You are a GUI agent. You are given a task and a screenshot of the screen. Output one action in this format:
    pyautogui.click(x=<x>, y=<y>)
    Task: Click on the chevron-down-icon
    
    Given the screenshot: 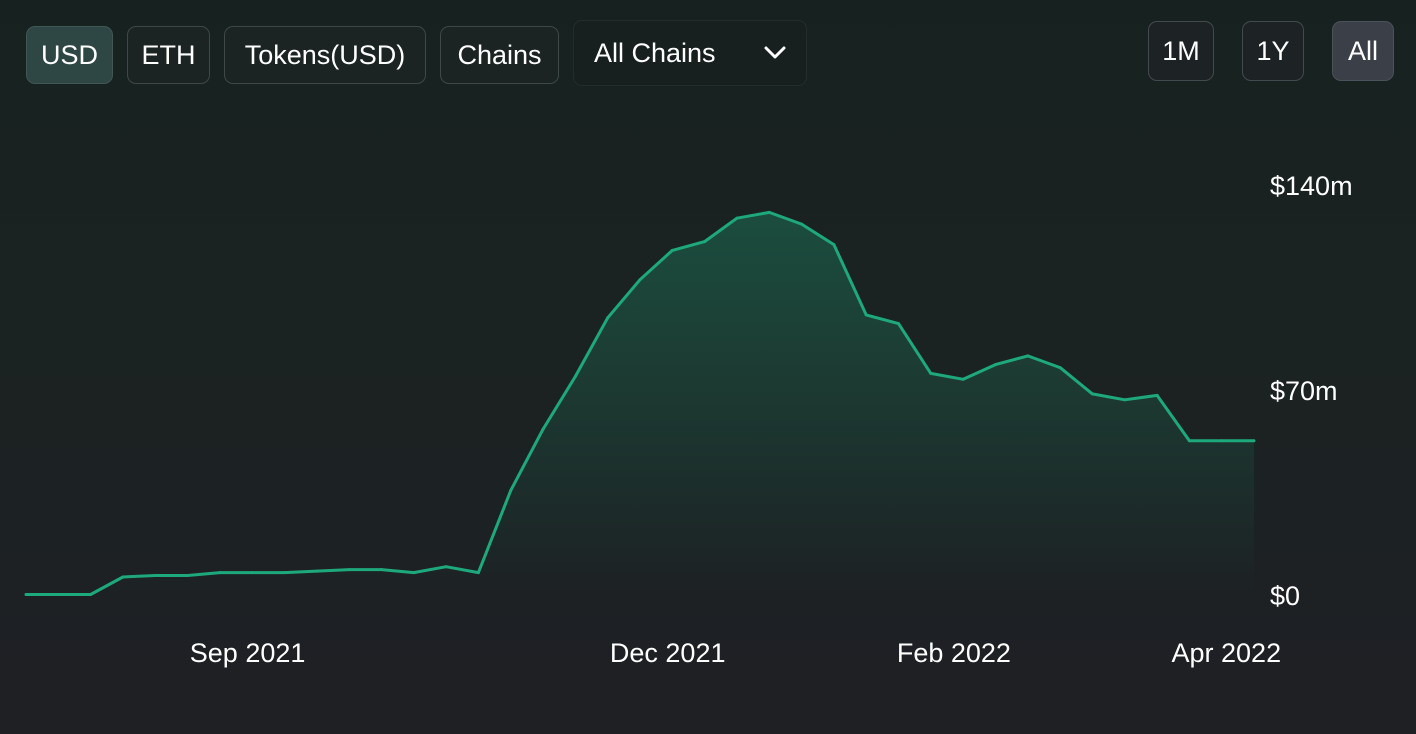 What is the action you would take?
    pyautogui.click(x=775, y=53)
    